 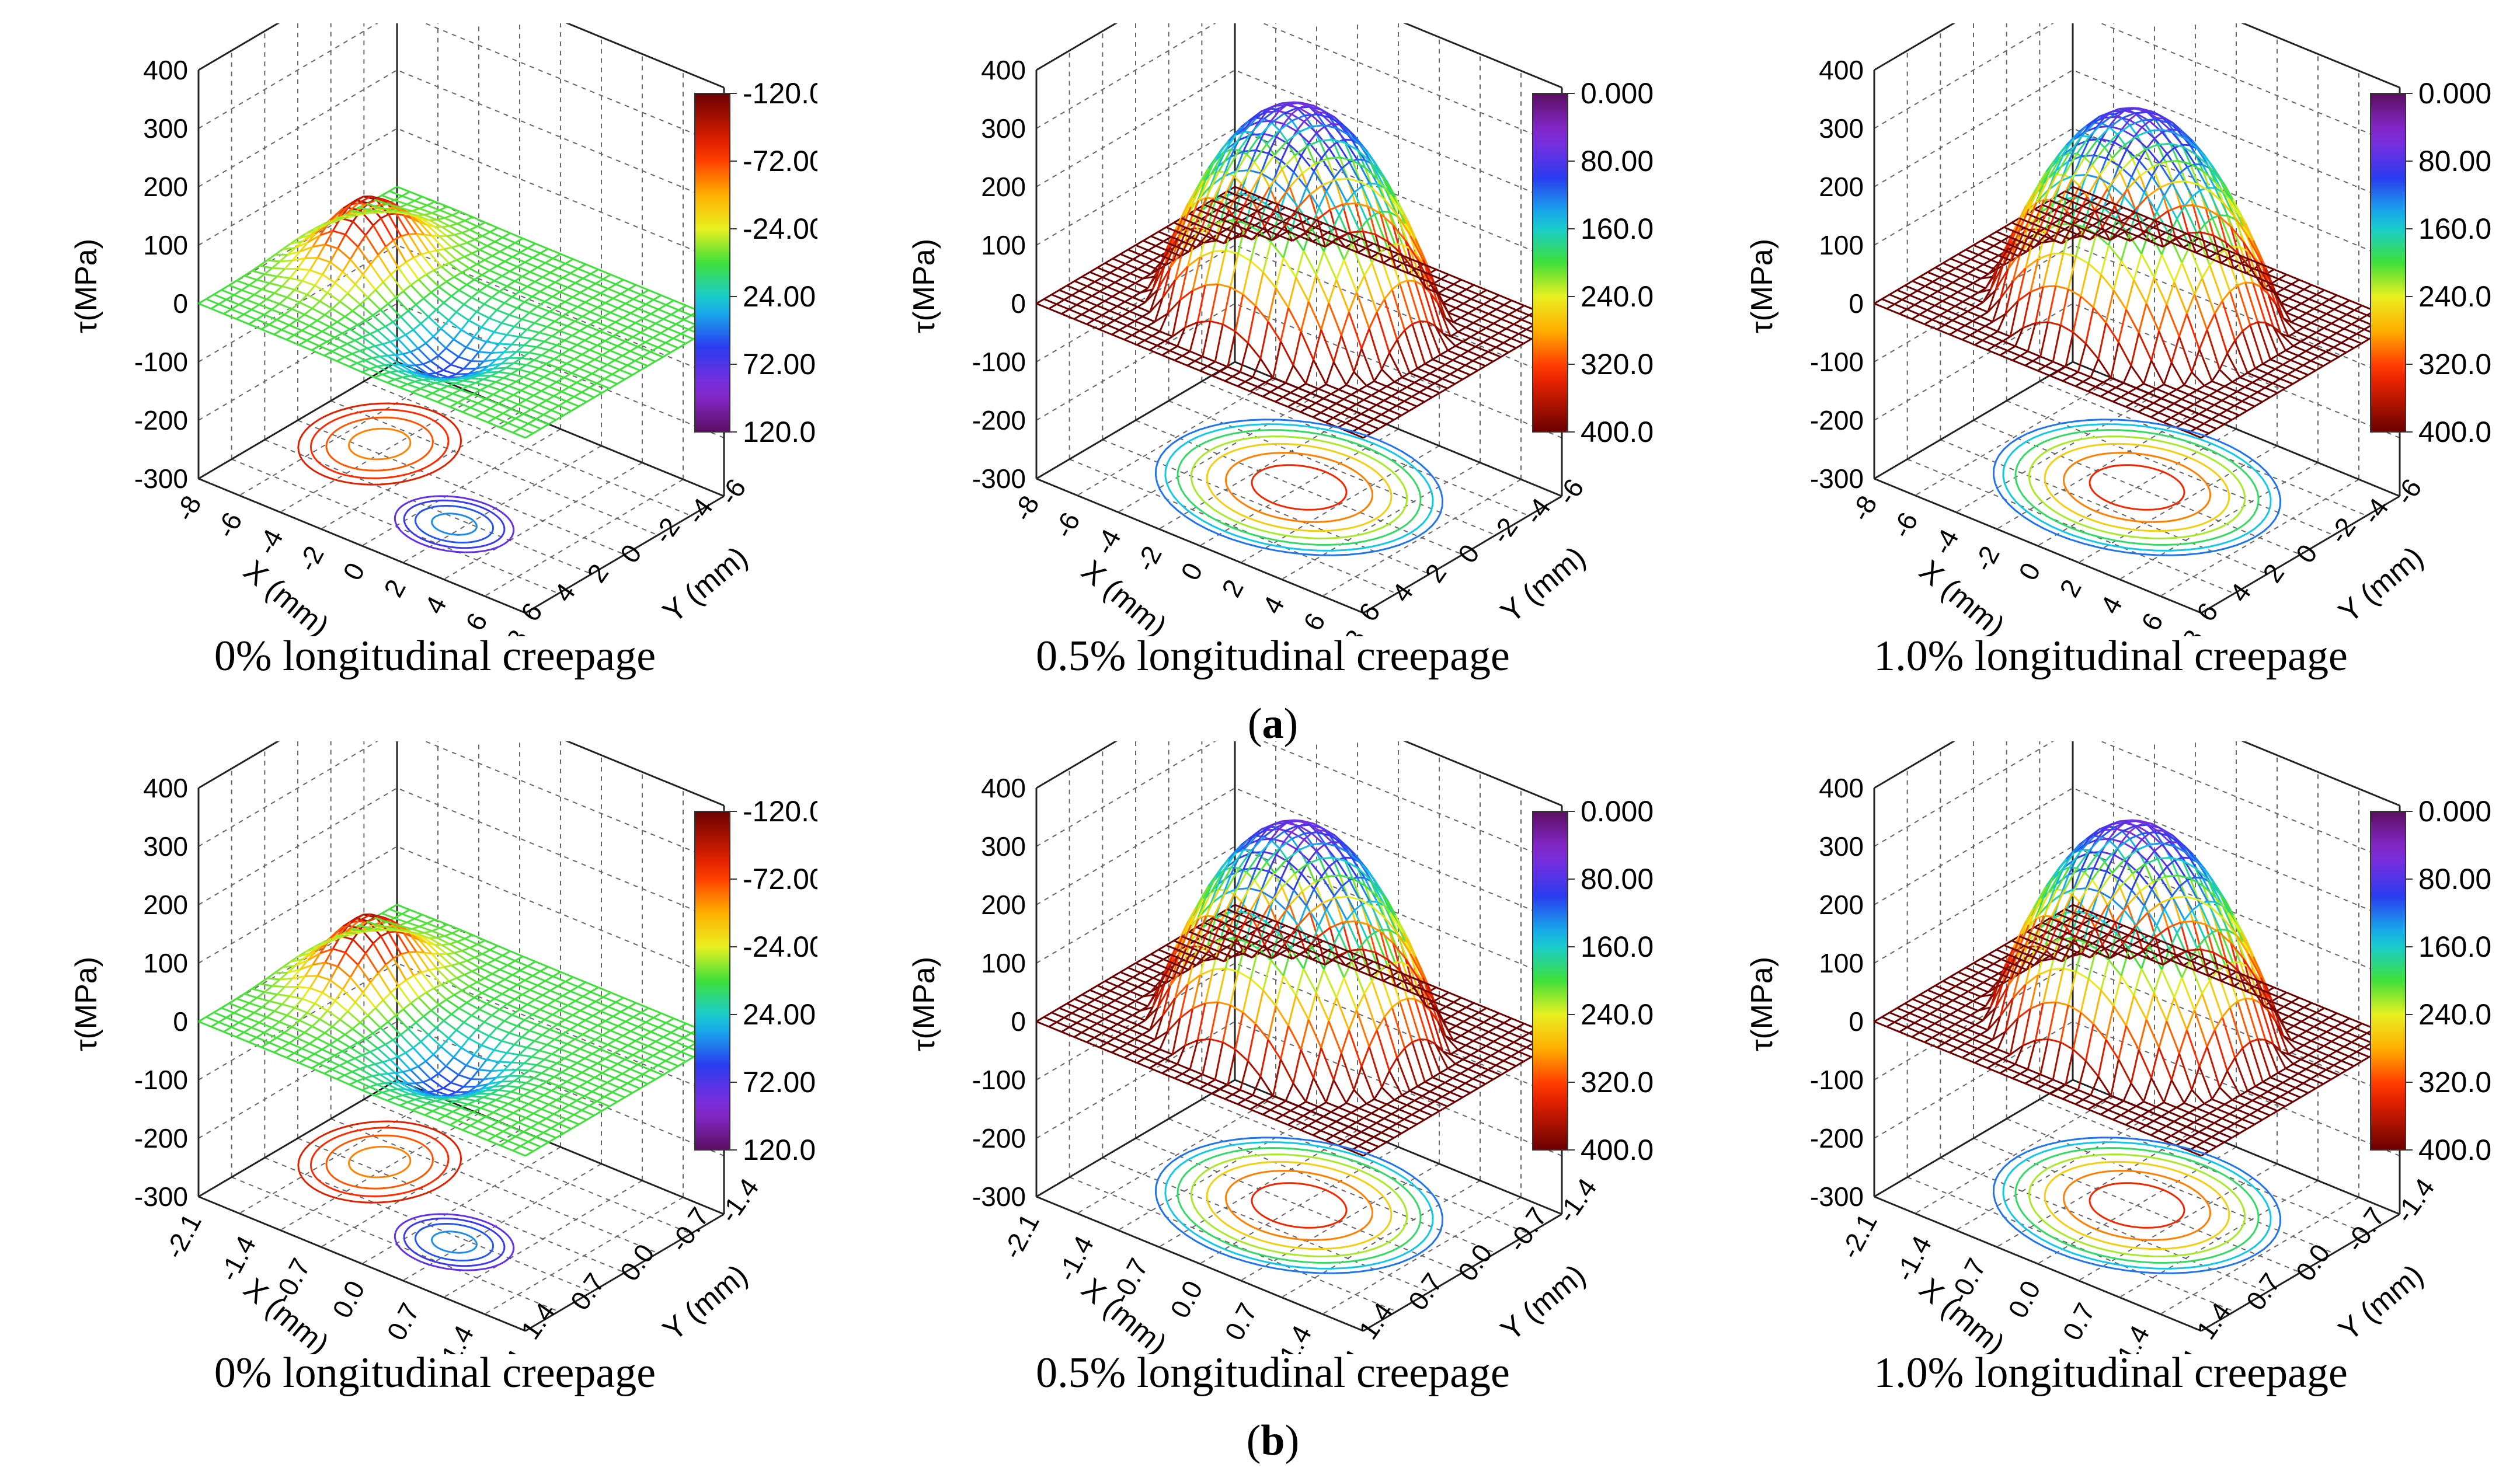 I want to click on colorbar-tick-label: -72.00, so click(x=780, y=161).